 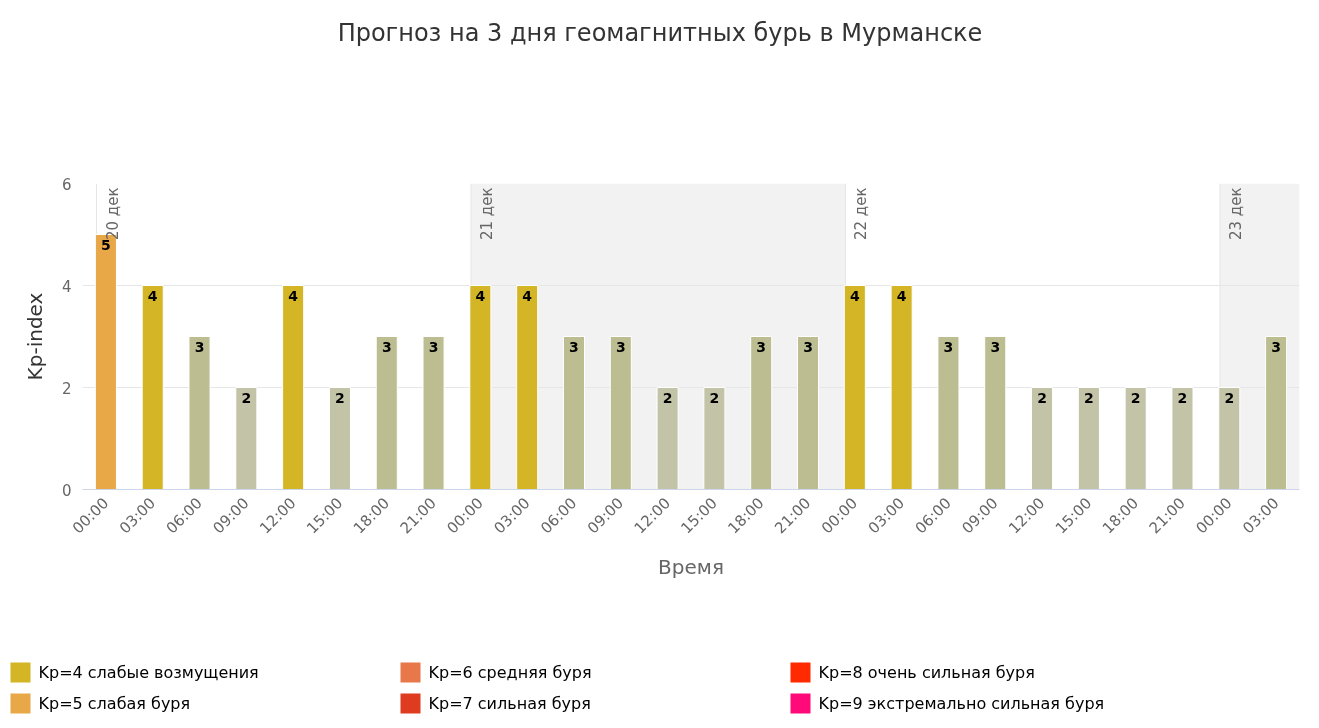 What do you see at coordinates (34, 336) in the screenshot?
I see `y-axis-title: Kp-index` at bounding box center [34, 336].